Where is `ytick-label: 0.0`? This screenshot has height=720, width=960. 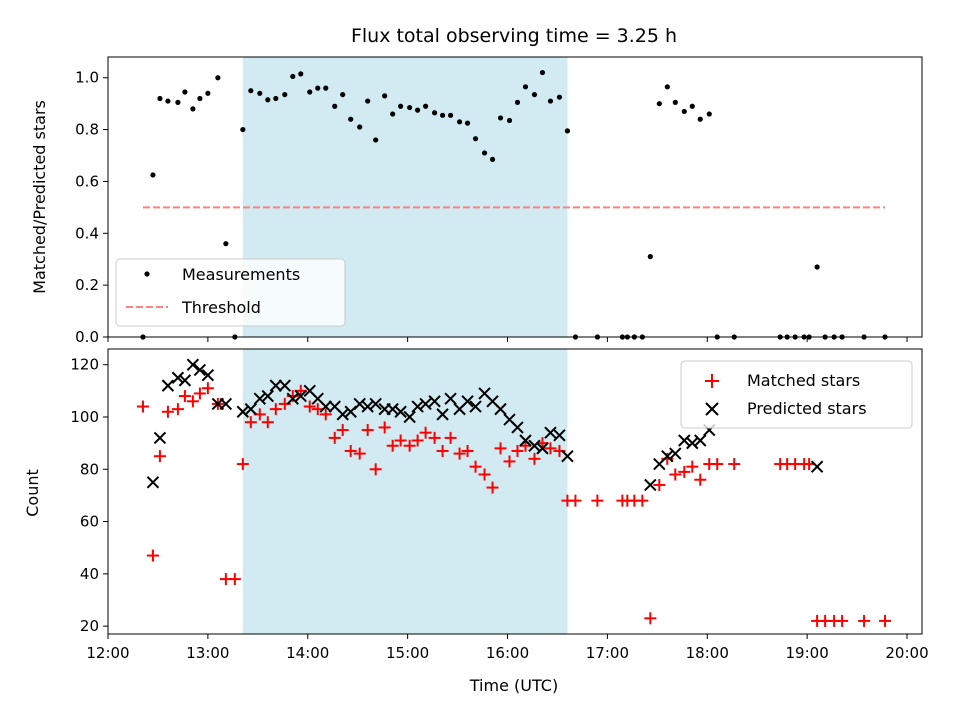 ytick-label: 0.0 is located at coordinates (87, 337).